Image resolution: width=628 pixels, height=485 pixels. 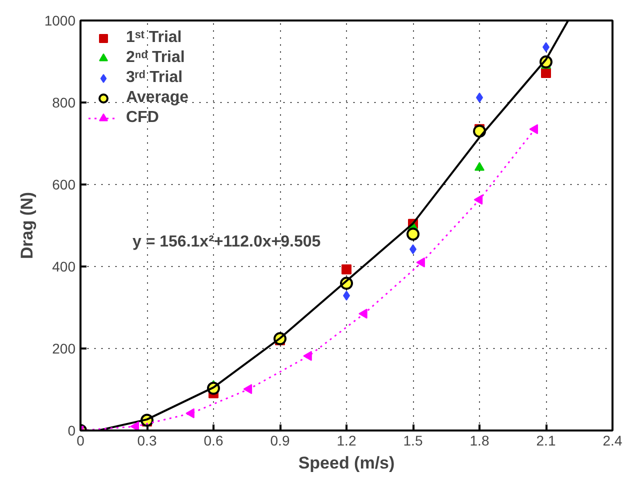 I want to click on y-tick-label: 600, so click(x=64, y=184).